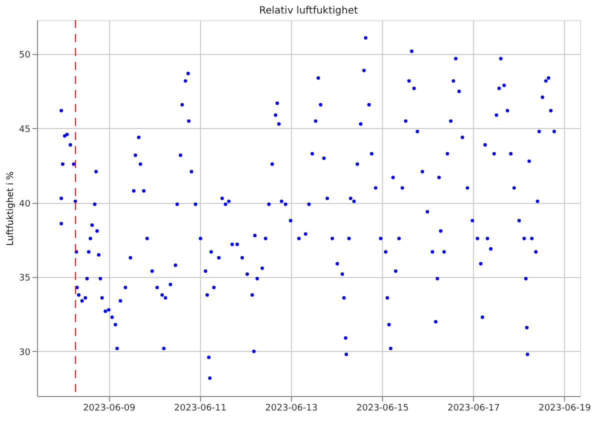 This screenshot has width=606, height=428. What do you see at coordinates (473, 409) in the screenshot?
I see `x-tick-label: 2023-06-17` at bounding box center [473, 409].